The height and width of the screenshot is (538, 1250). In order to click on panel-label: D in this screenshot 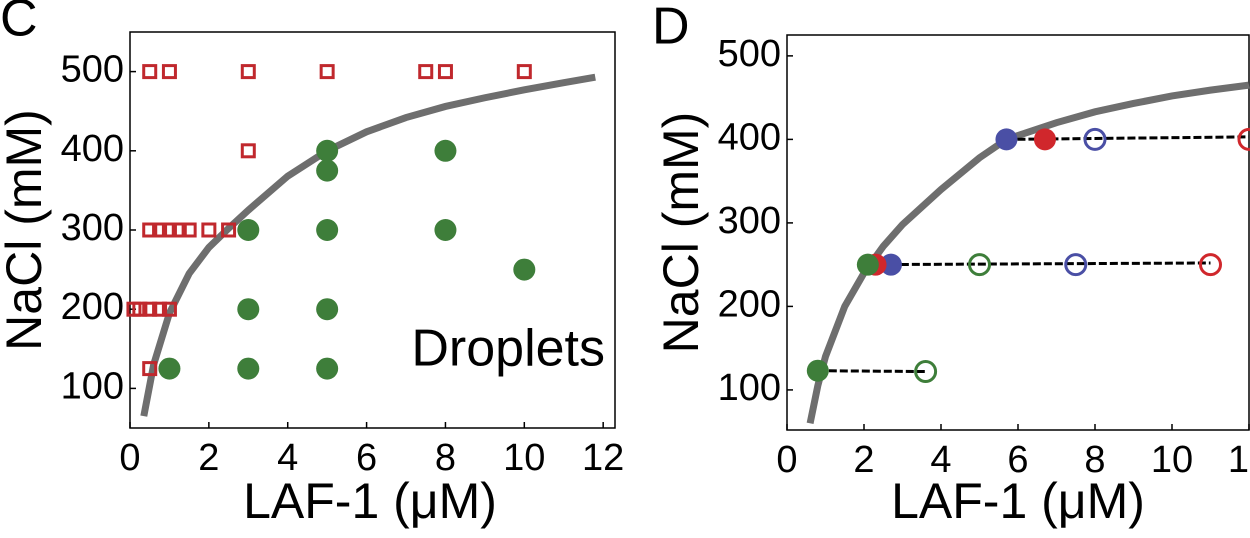, I will do `click(671, 28)`.